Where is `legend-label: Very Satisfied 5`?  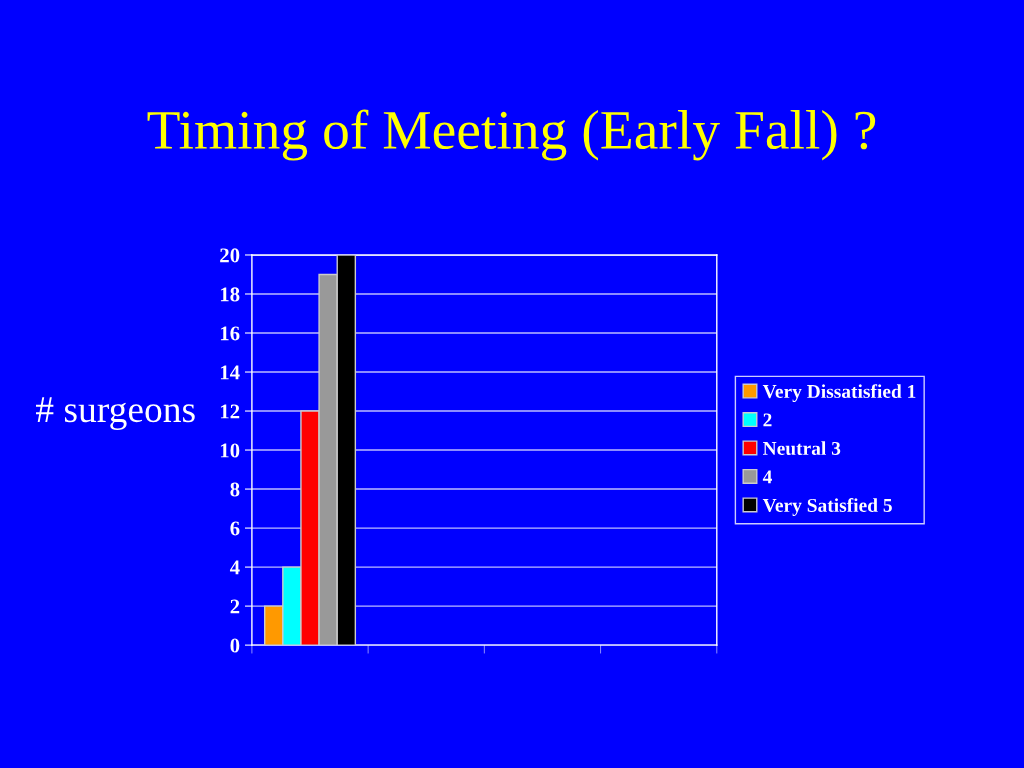 legend-label: Very Satisfied 5 is located at coordinates (827, 507).